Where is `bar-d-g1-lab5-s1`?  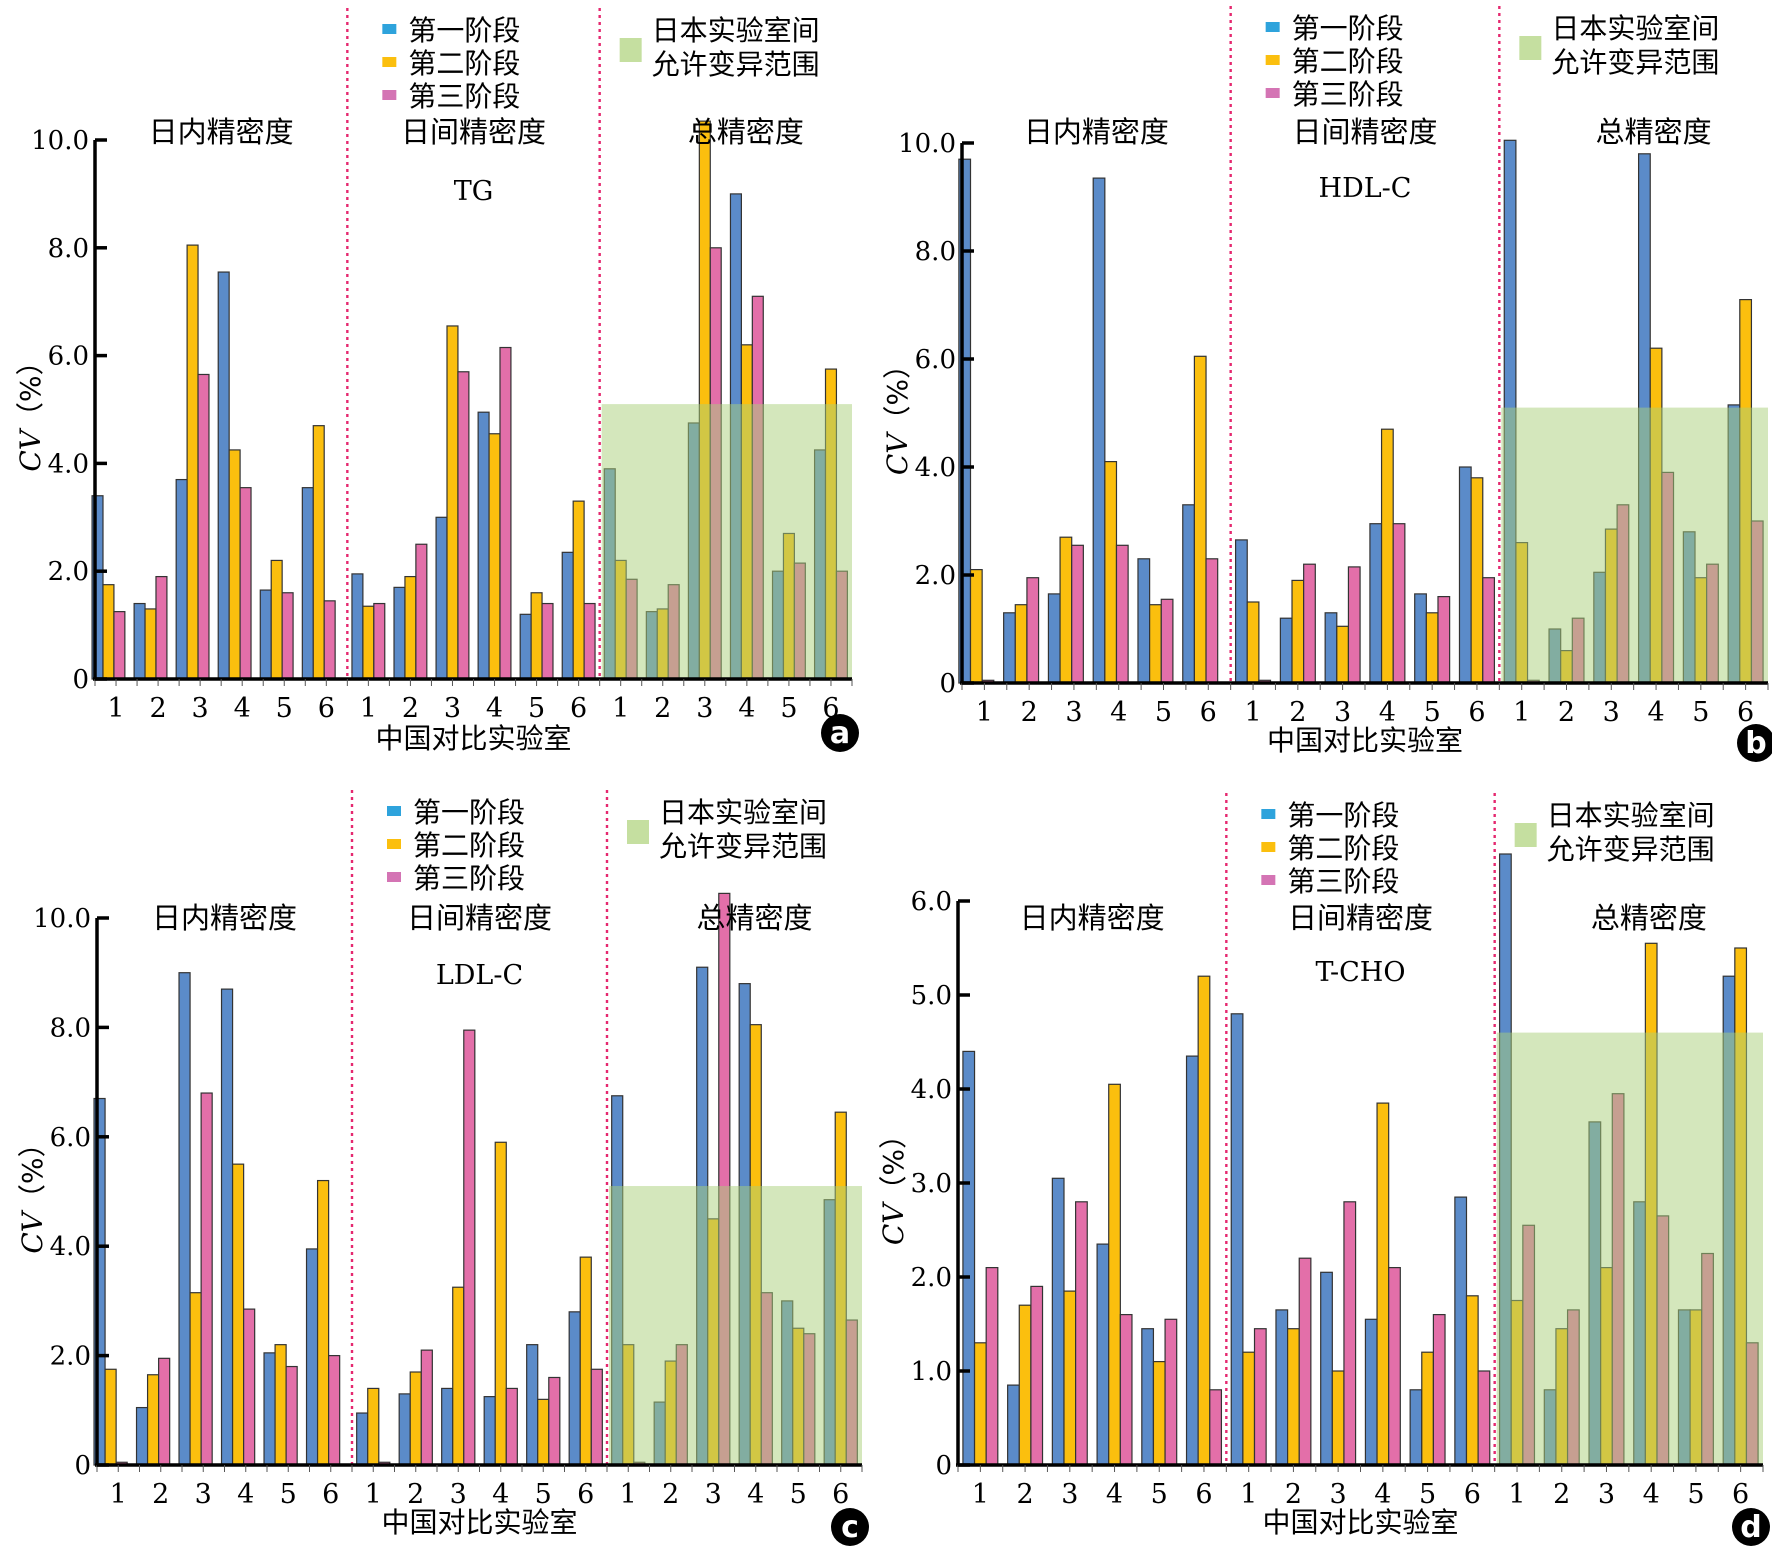
bar-d-g1-lab5-s1 is located at coordinates (1148, 1397).